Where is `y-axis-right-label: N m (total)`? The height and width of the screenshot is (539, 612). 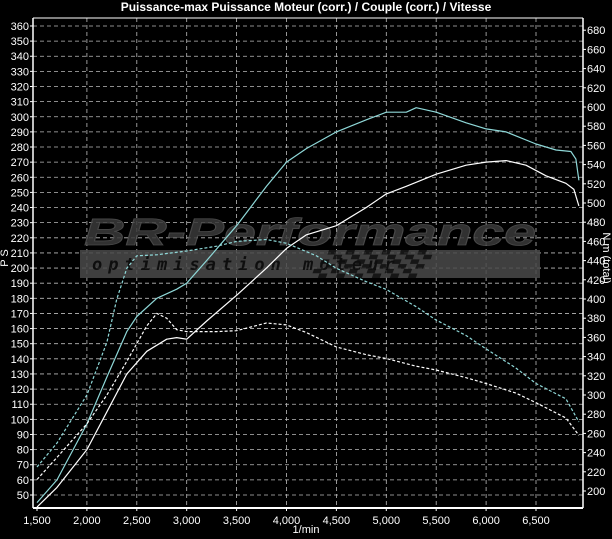 y-axis-right-label: N m (total) is located at coordinates (606, 257).